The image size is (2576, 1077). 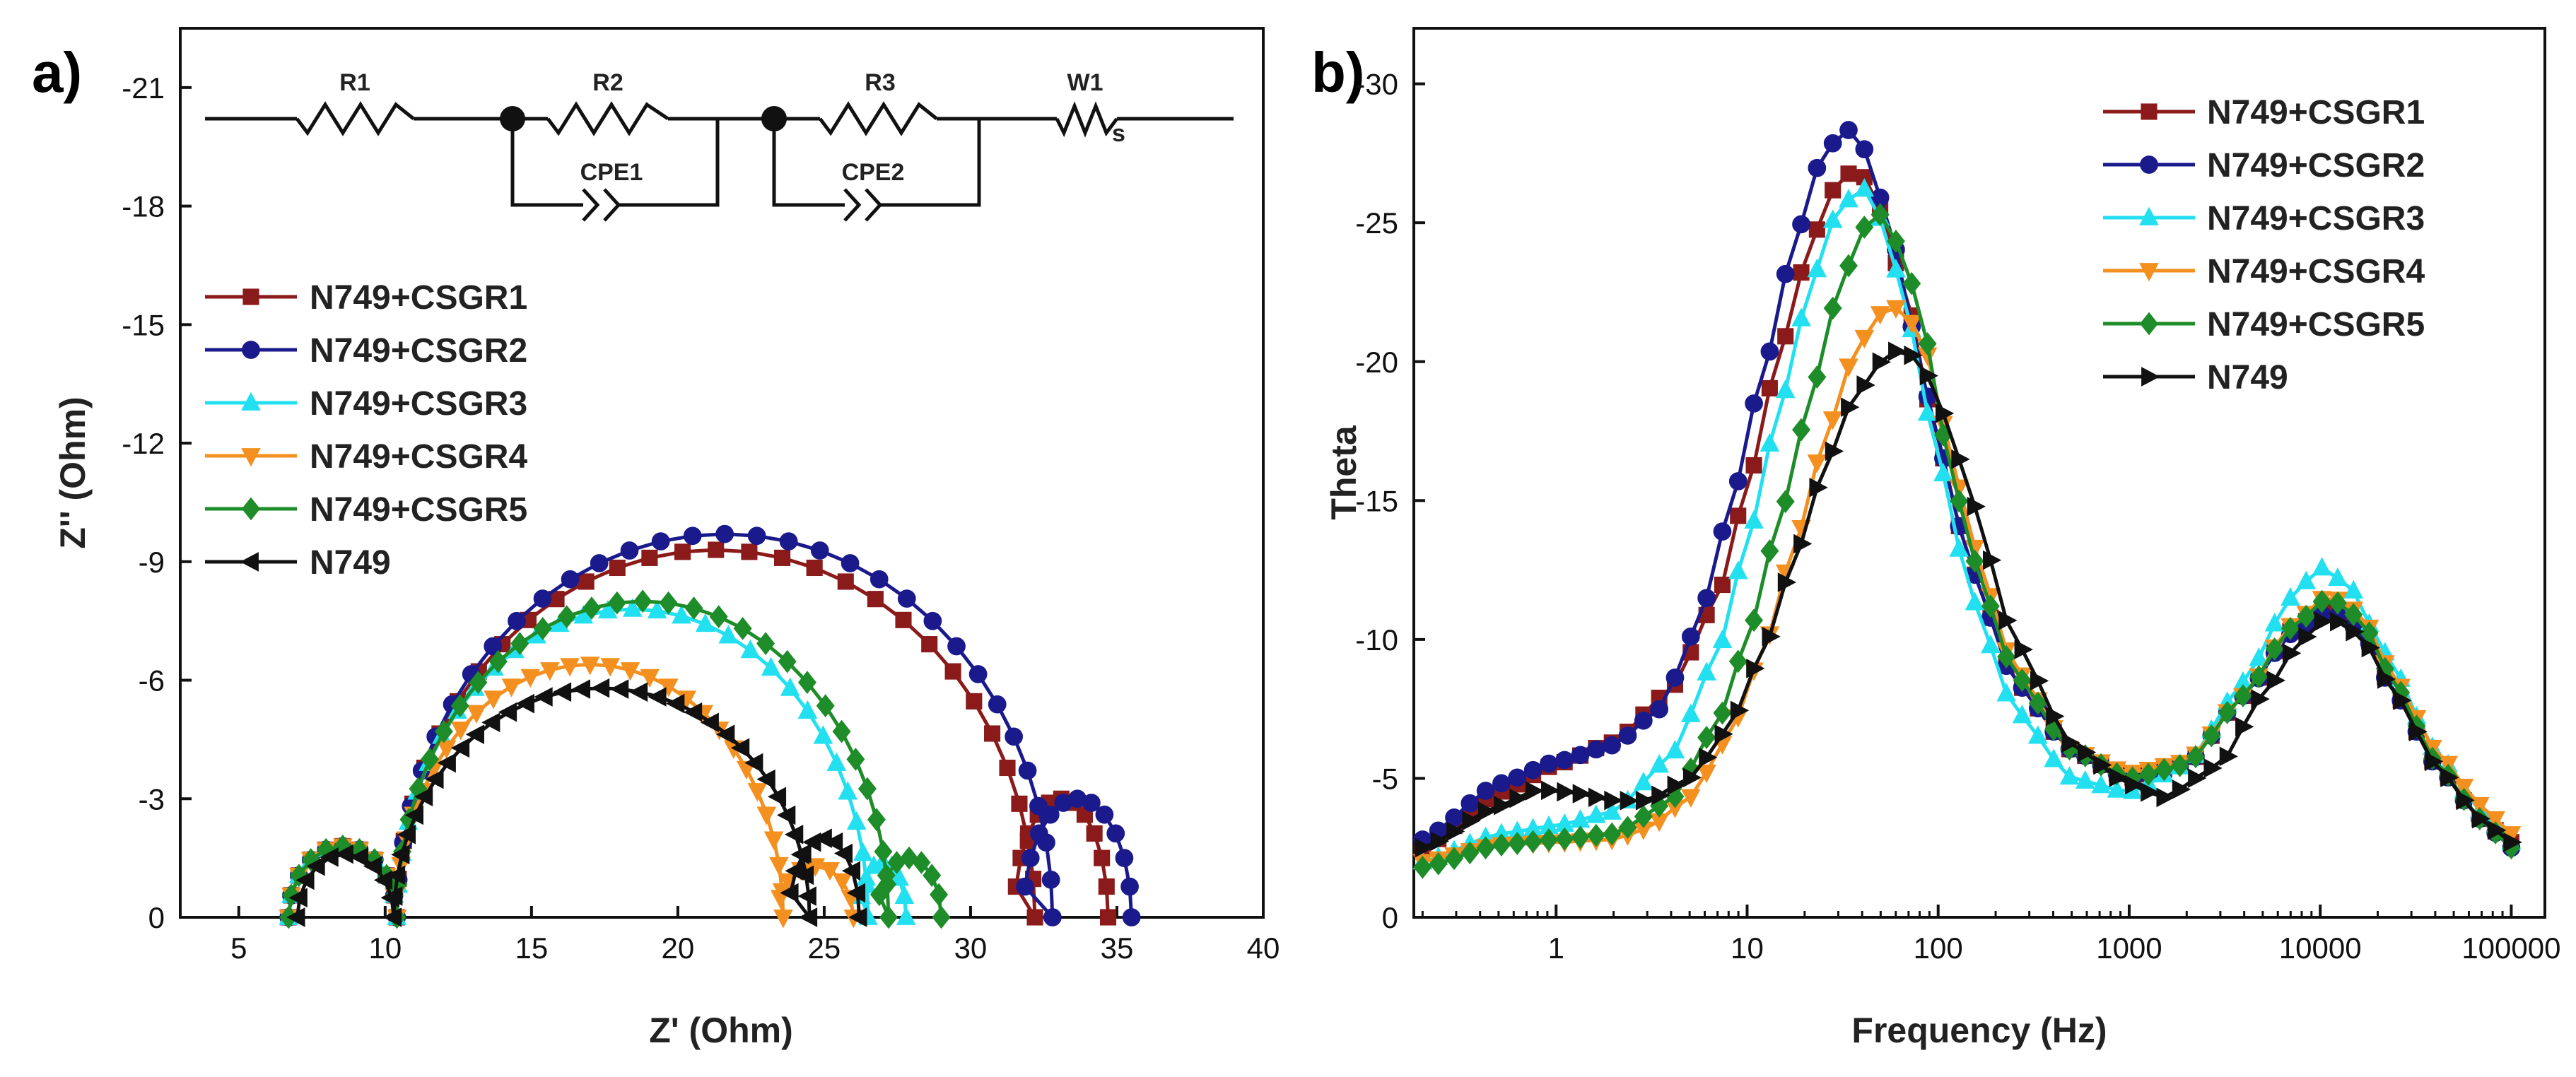 What do you see at coordinates (1086, 119) in the screenshot?
I see `circuit-warburg-w1` at bounding box center [1086, 119].